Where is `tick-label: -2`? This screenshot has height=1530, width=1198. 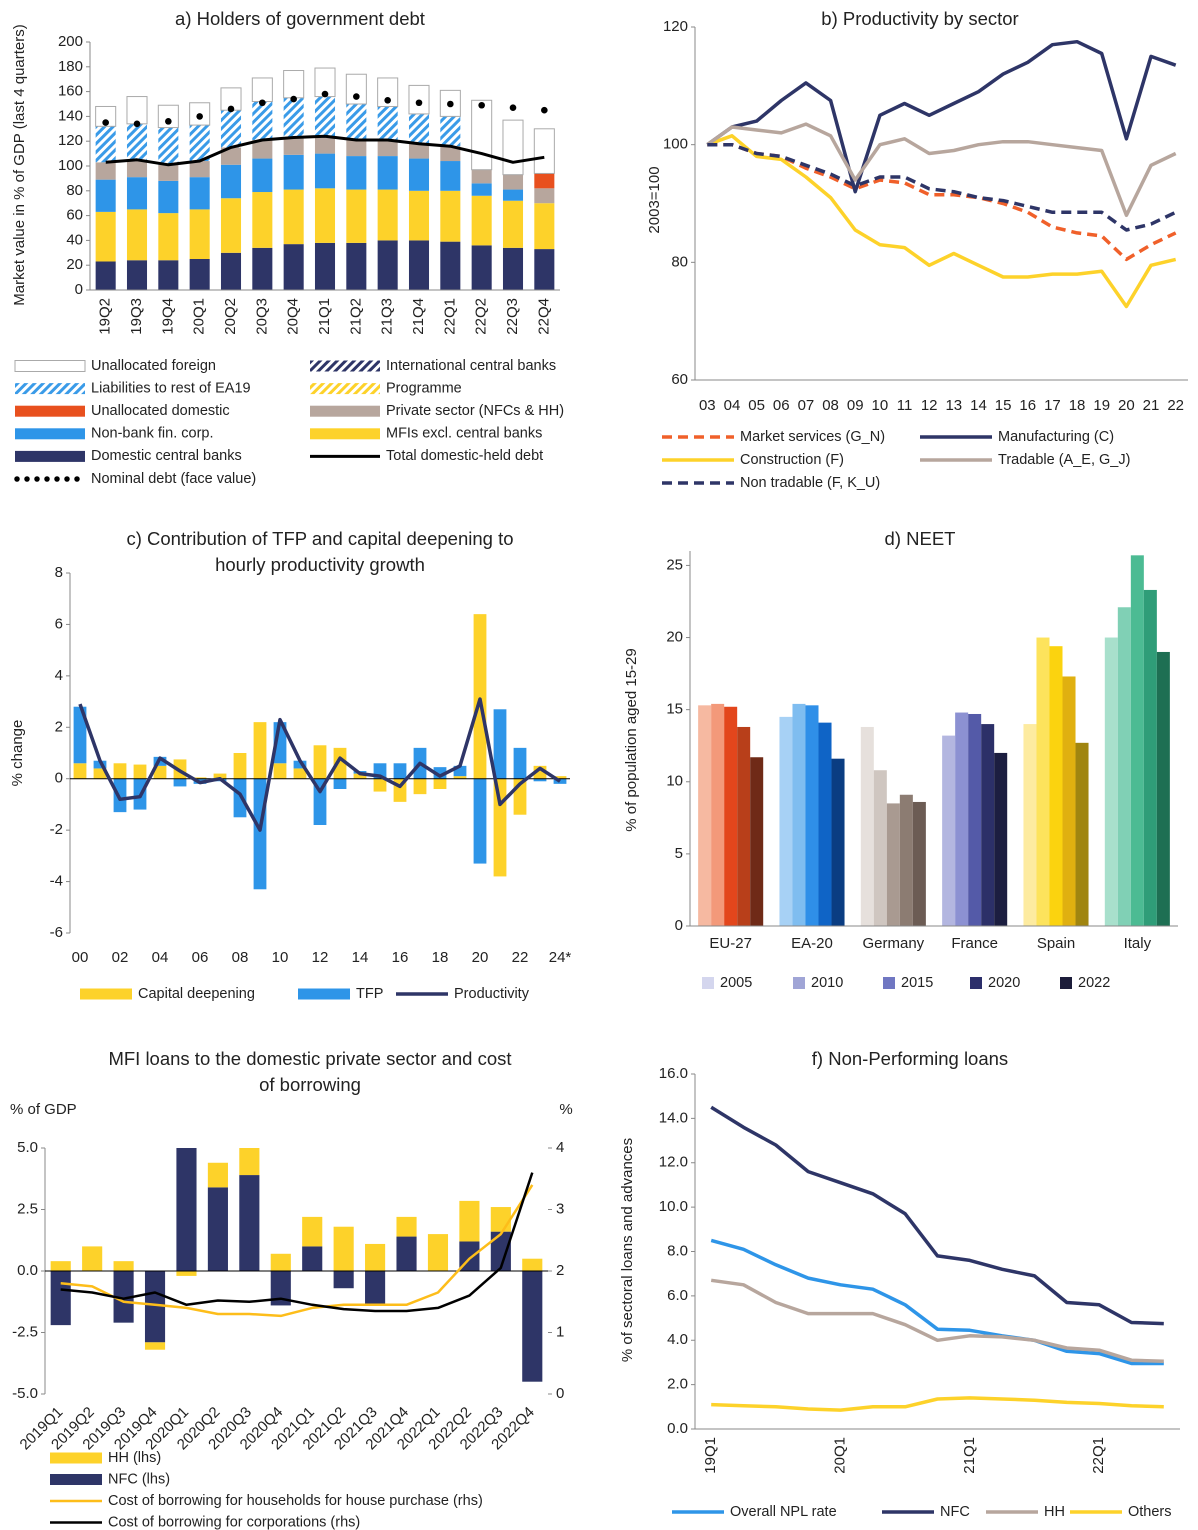
tick-label: -2 is located at coordinates (56, 829).